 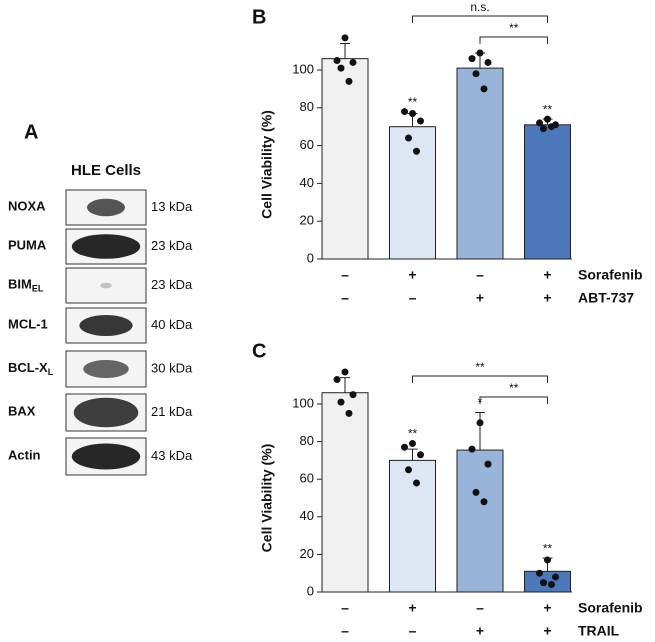 I want to click on protein-label: Actin, so click(x=24, y=455).